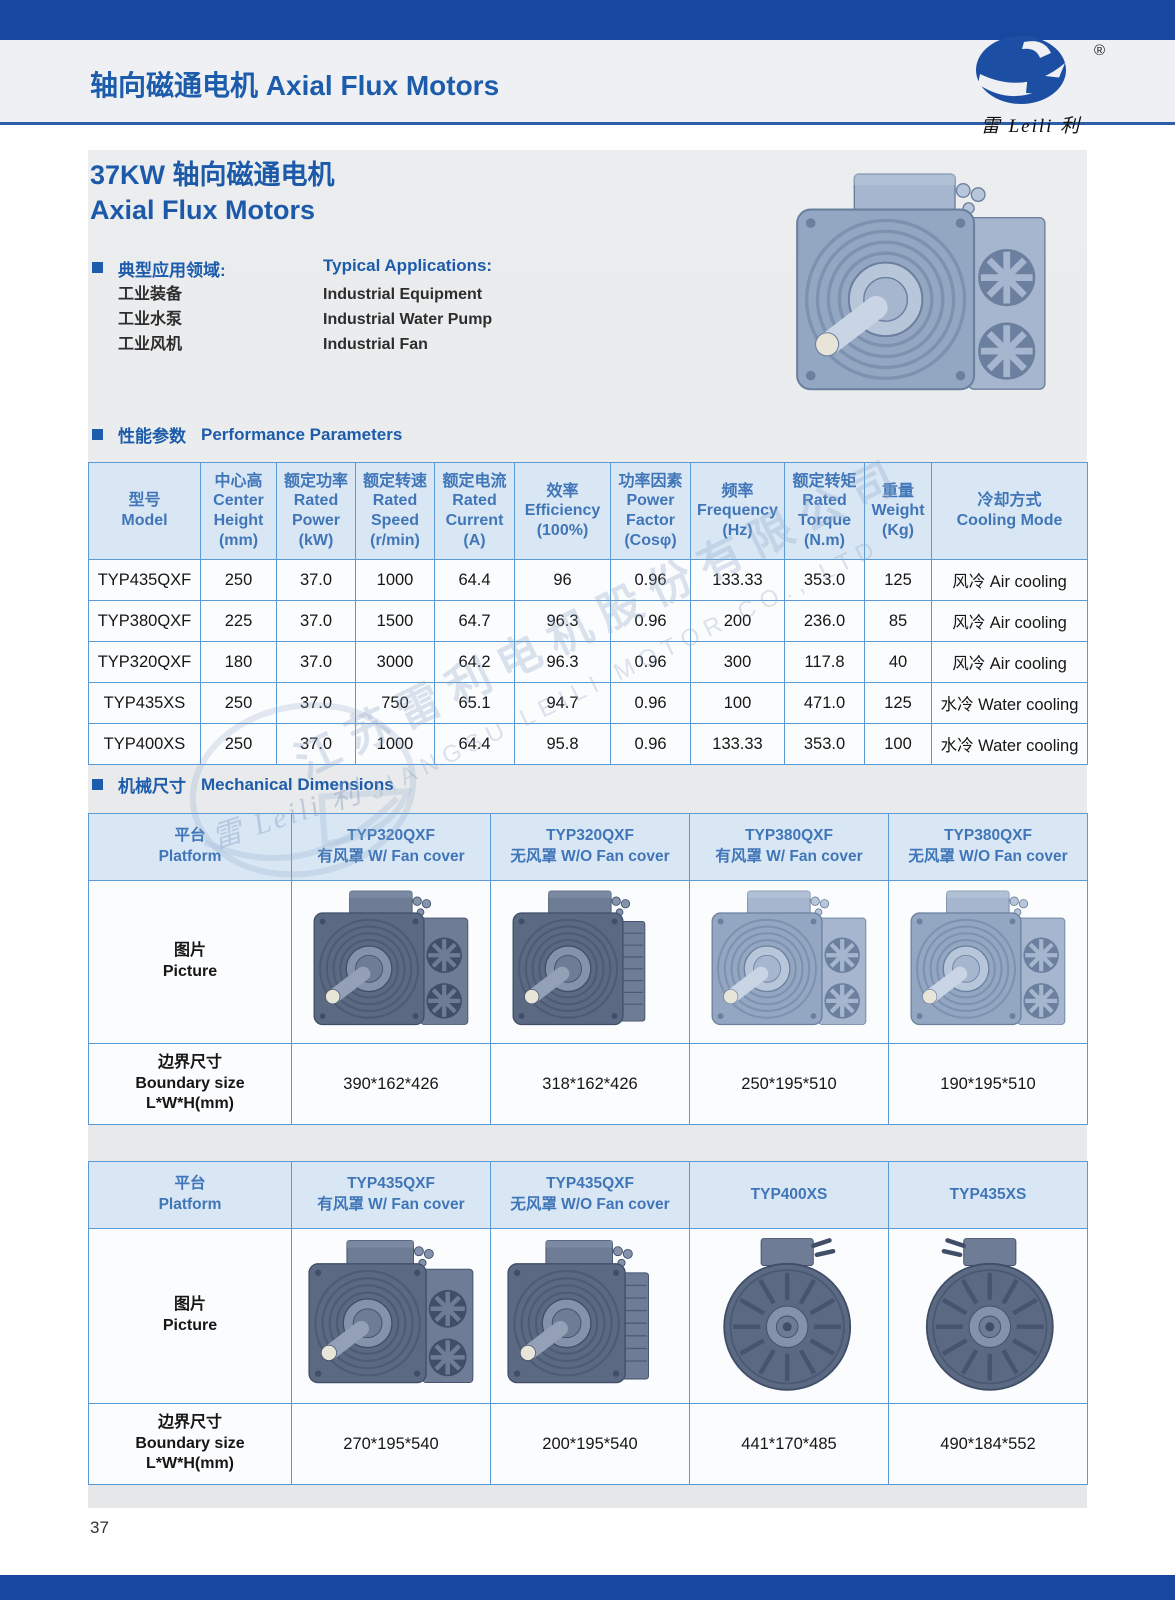 The height and width of the screenshot is (1600, 1175). I want to click on platform-label: 平台 Platform, so click(190, 847).